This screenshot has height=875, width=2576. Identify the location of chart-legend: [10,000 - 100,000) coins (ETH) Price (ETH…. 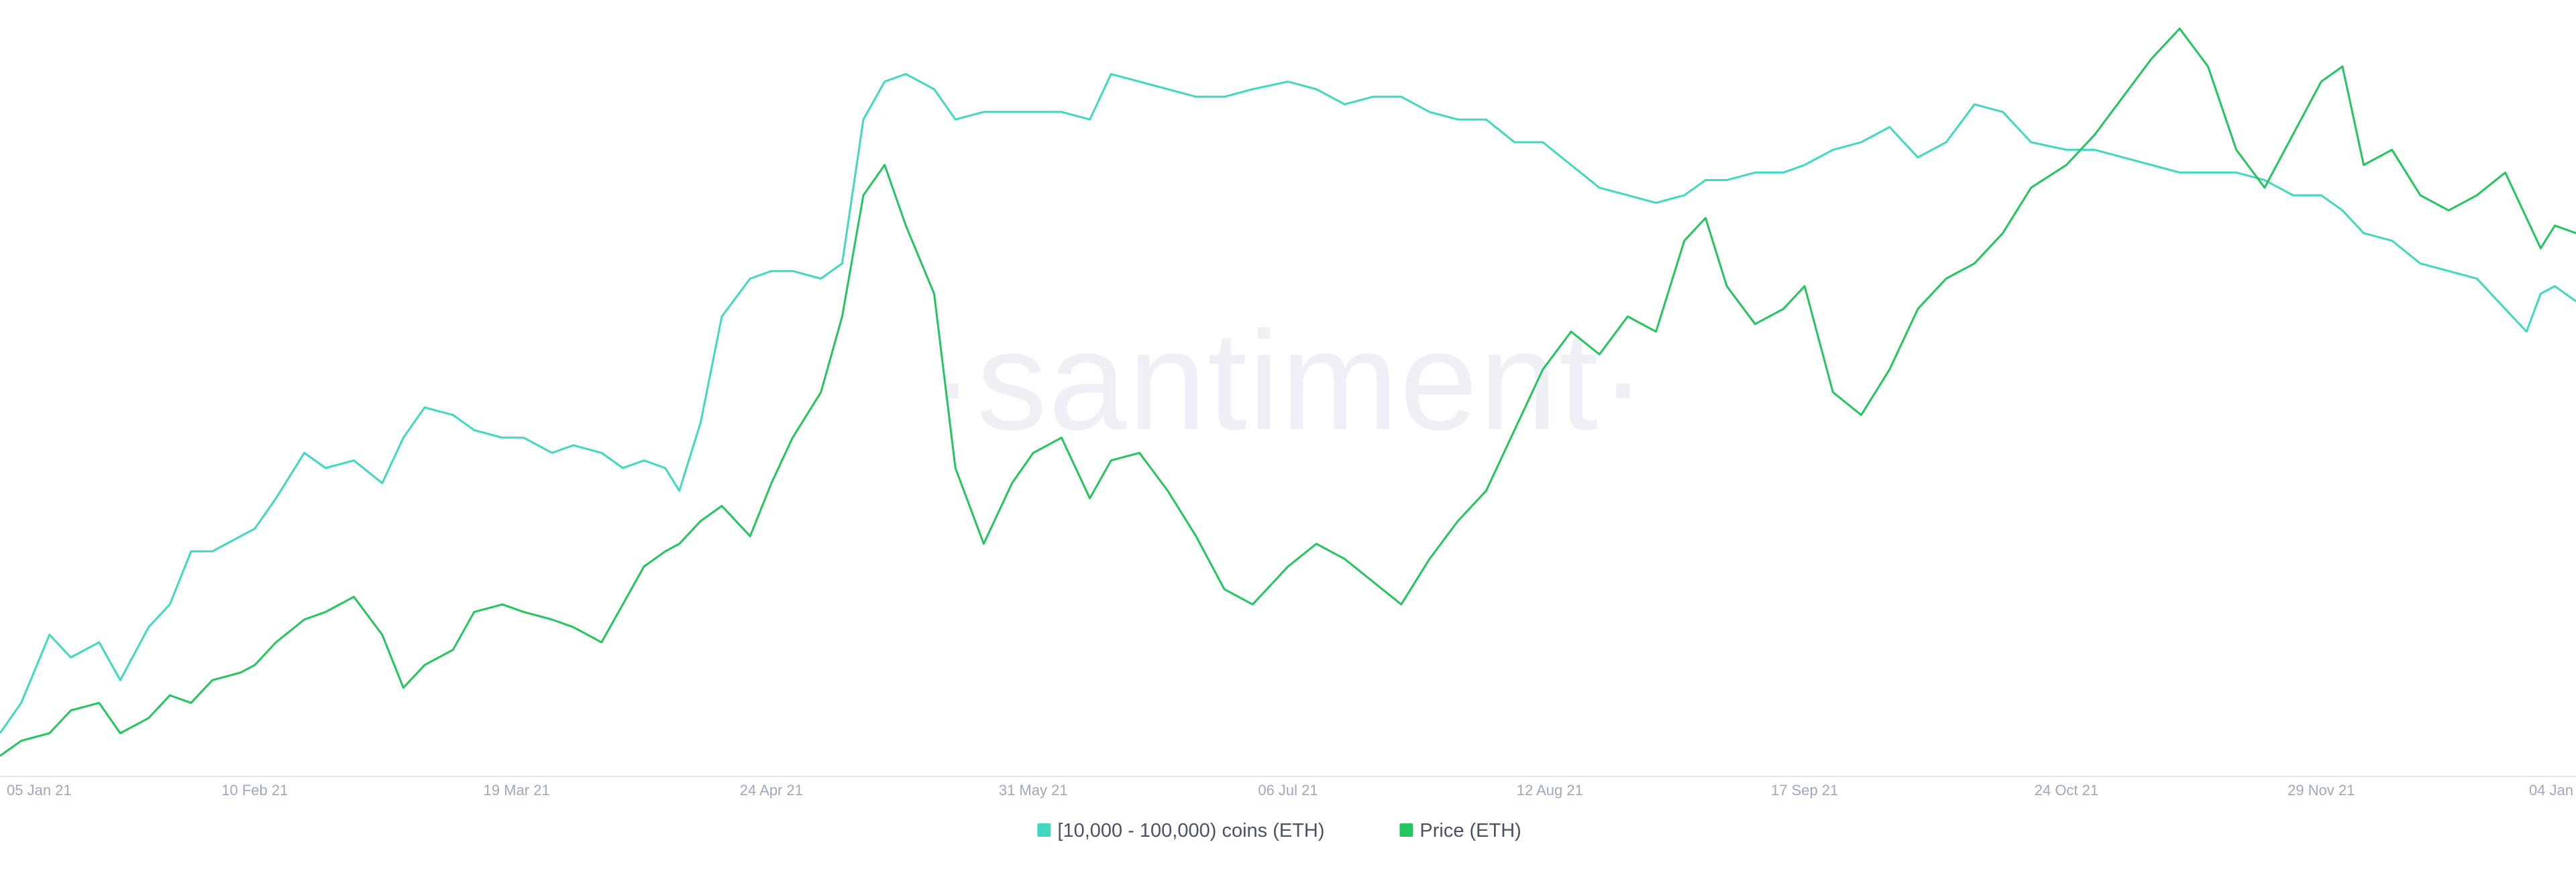
(1279, 830).